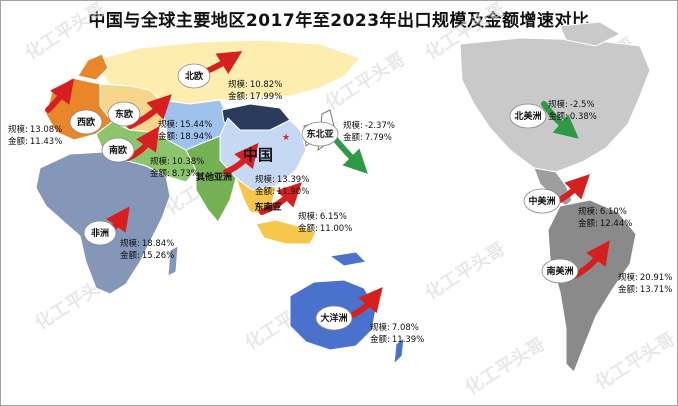  I want to click on svg-text:金额:11.00%: 金额: 11.00%, so click(325, 228).